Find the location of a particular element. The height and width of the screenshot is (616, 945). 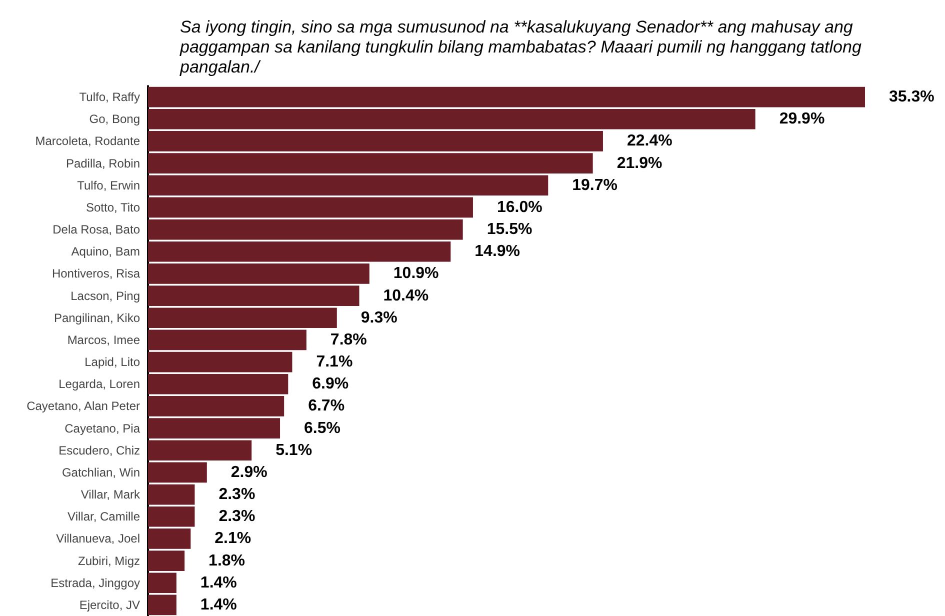

y-tick-label: Cayetano, Alan Peter is located at coordinates (83, 406).